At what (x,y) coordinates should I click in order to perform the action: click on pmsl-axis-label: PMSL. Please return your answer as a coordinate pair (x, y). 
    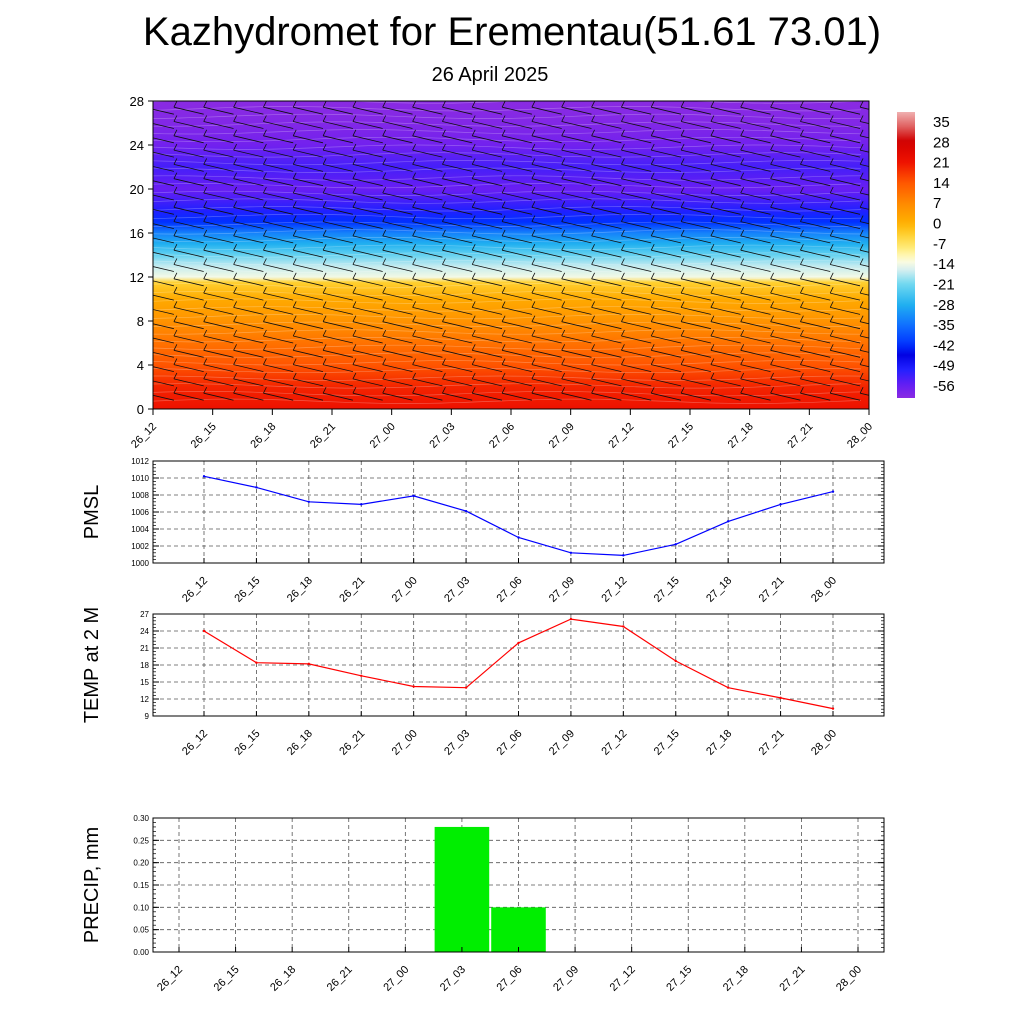
    Looking at the image, I should click on (92, 512).